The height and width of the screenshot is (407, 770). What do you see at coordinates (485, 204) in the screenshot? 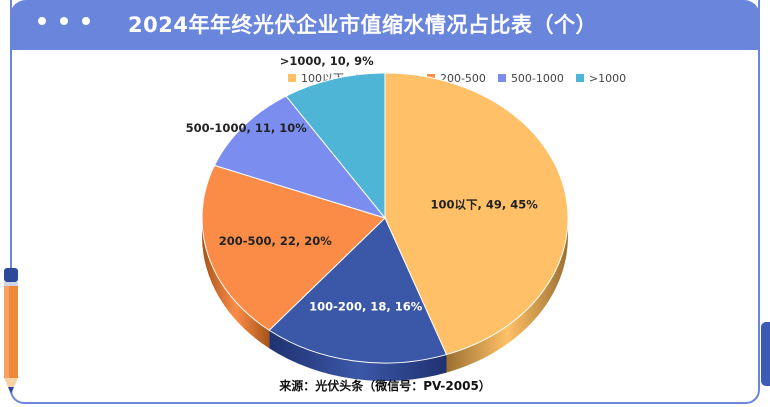
I see `data-label: 100以下, 49, 45%` at bounding box center [485, 204].